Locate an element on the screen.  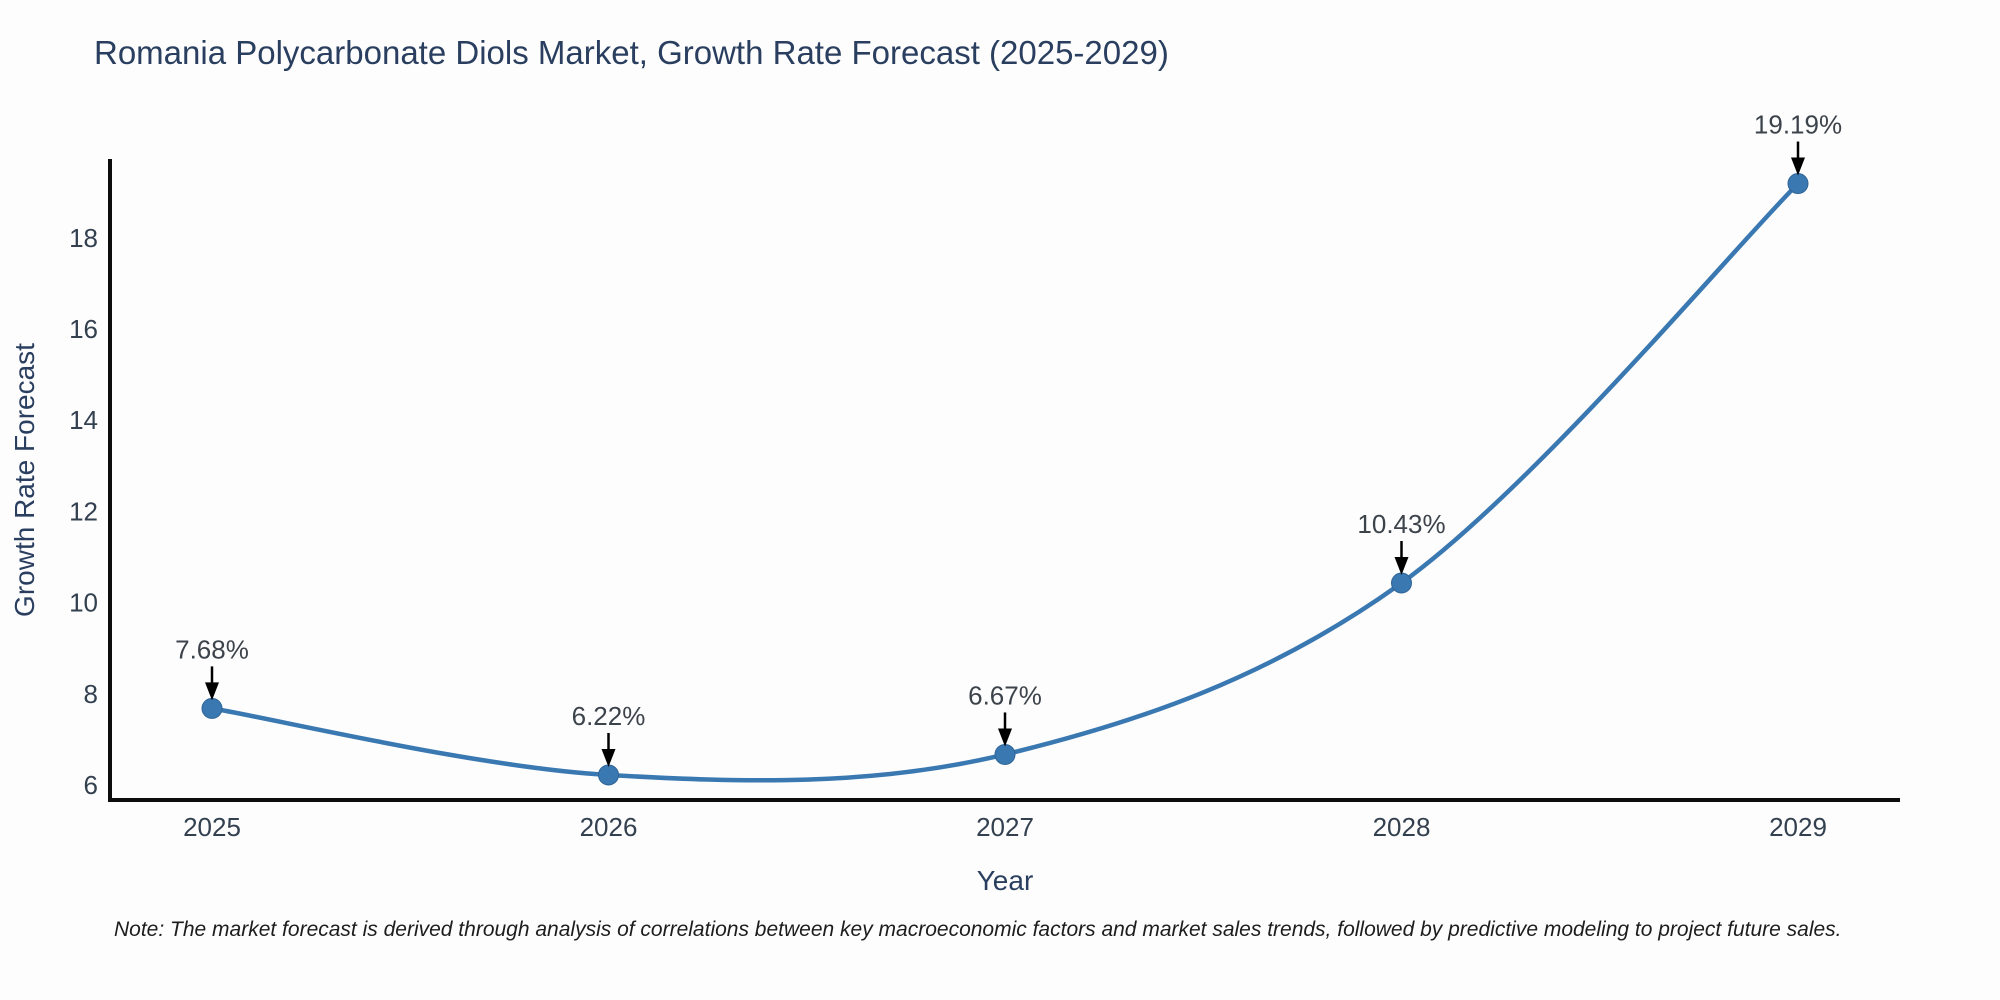
y-tick-label: 10 is located at coordinates (83, 603).